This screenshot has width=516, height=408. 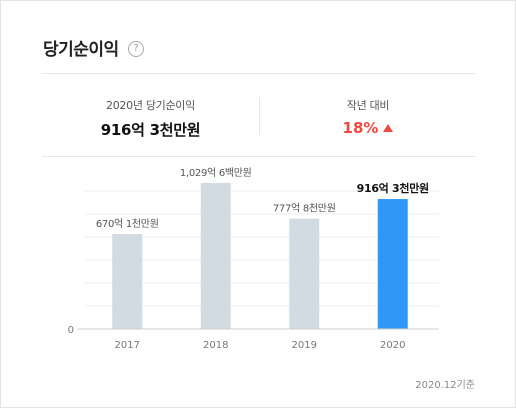 What do you see at coordinates (127, 281) in the screenshot?
I see `bar-2017` at bounding box center [127, 281].